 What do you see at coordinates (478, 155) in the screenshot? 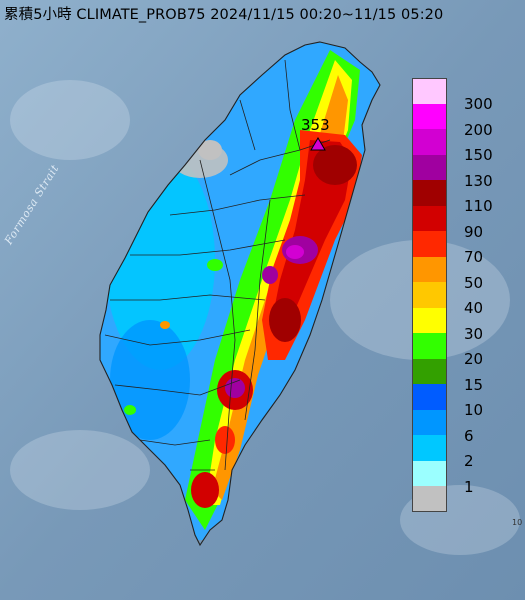
I see `legend-label: 150` at bounding box center [478, 155].